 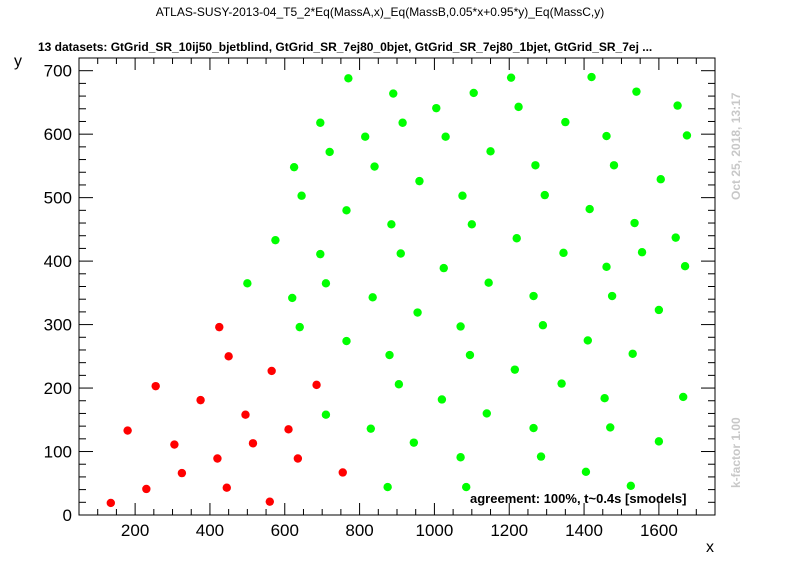 What do you see at coordinates (58, 71) in the screenshot?
I see `y-tick-label: 700` at bounding box center [58, 71].